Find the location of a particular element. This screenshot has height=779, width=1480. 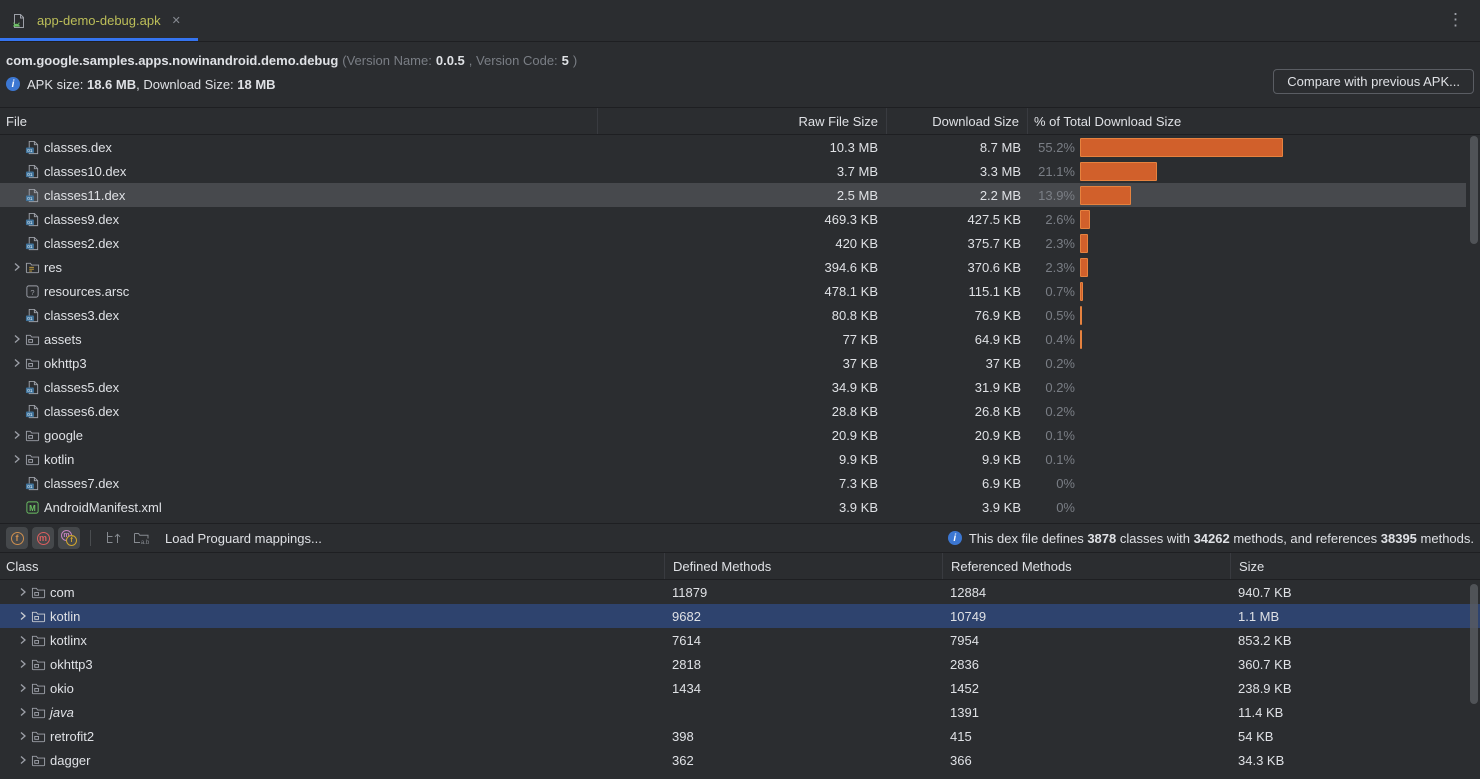

file-name: classes11.dex is located at coordinates (85, 195).